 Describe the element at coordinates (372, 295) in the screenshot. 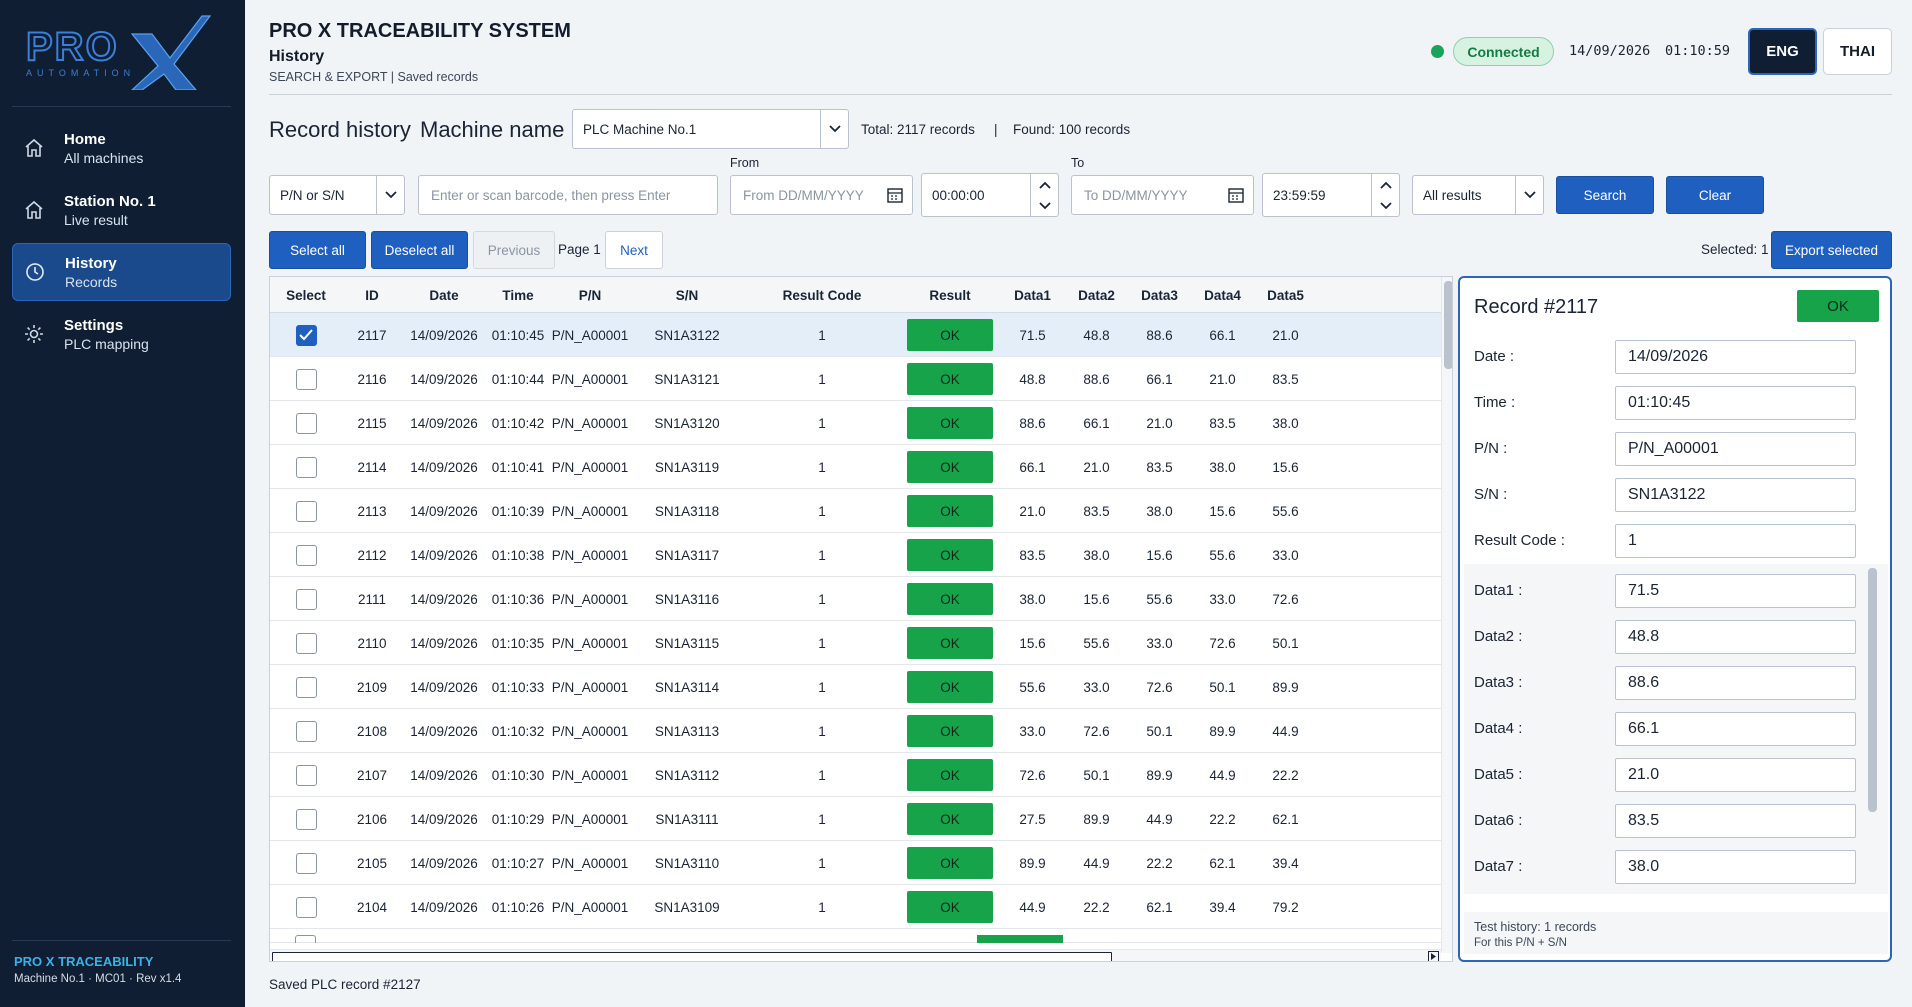

I see `column-header-id: ID` at that location.